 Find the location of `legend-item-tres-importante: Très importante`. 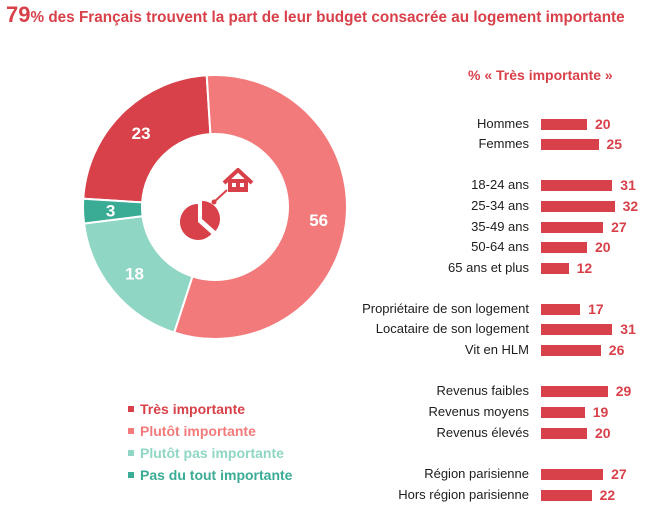

legend-item-tres-importante: Très importante is located at coordinates (210, 409).